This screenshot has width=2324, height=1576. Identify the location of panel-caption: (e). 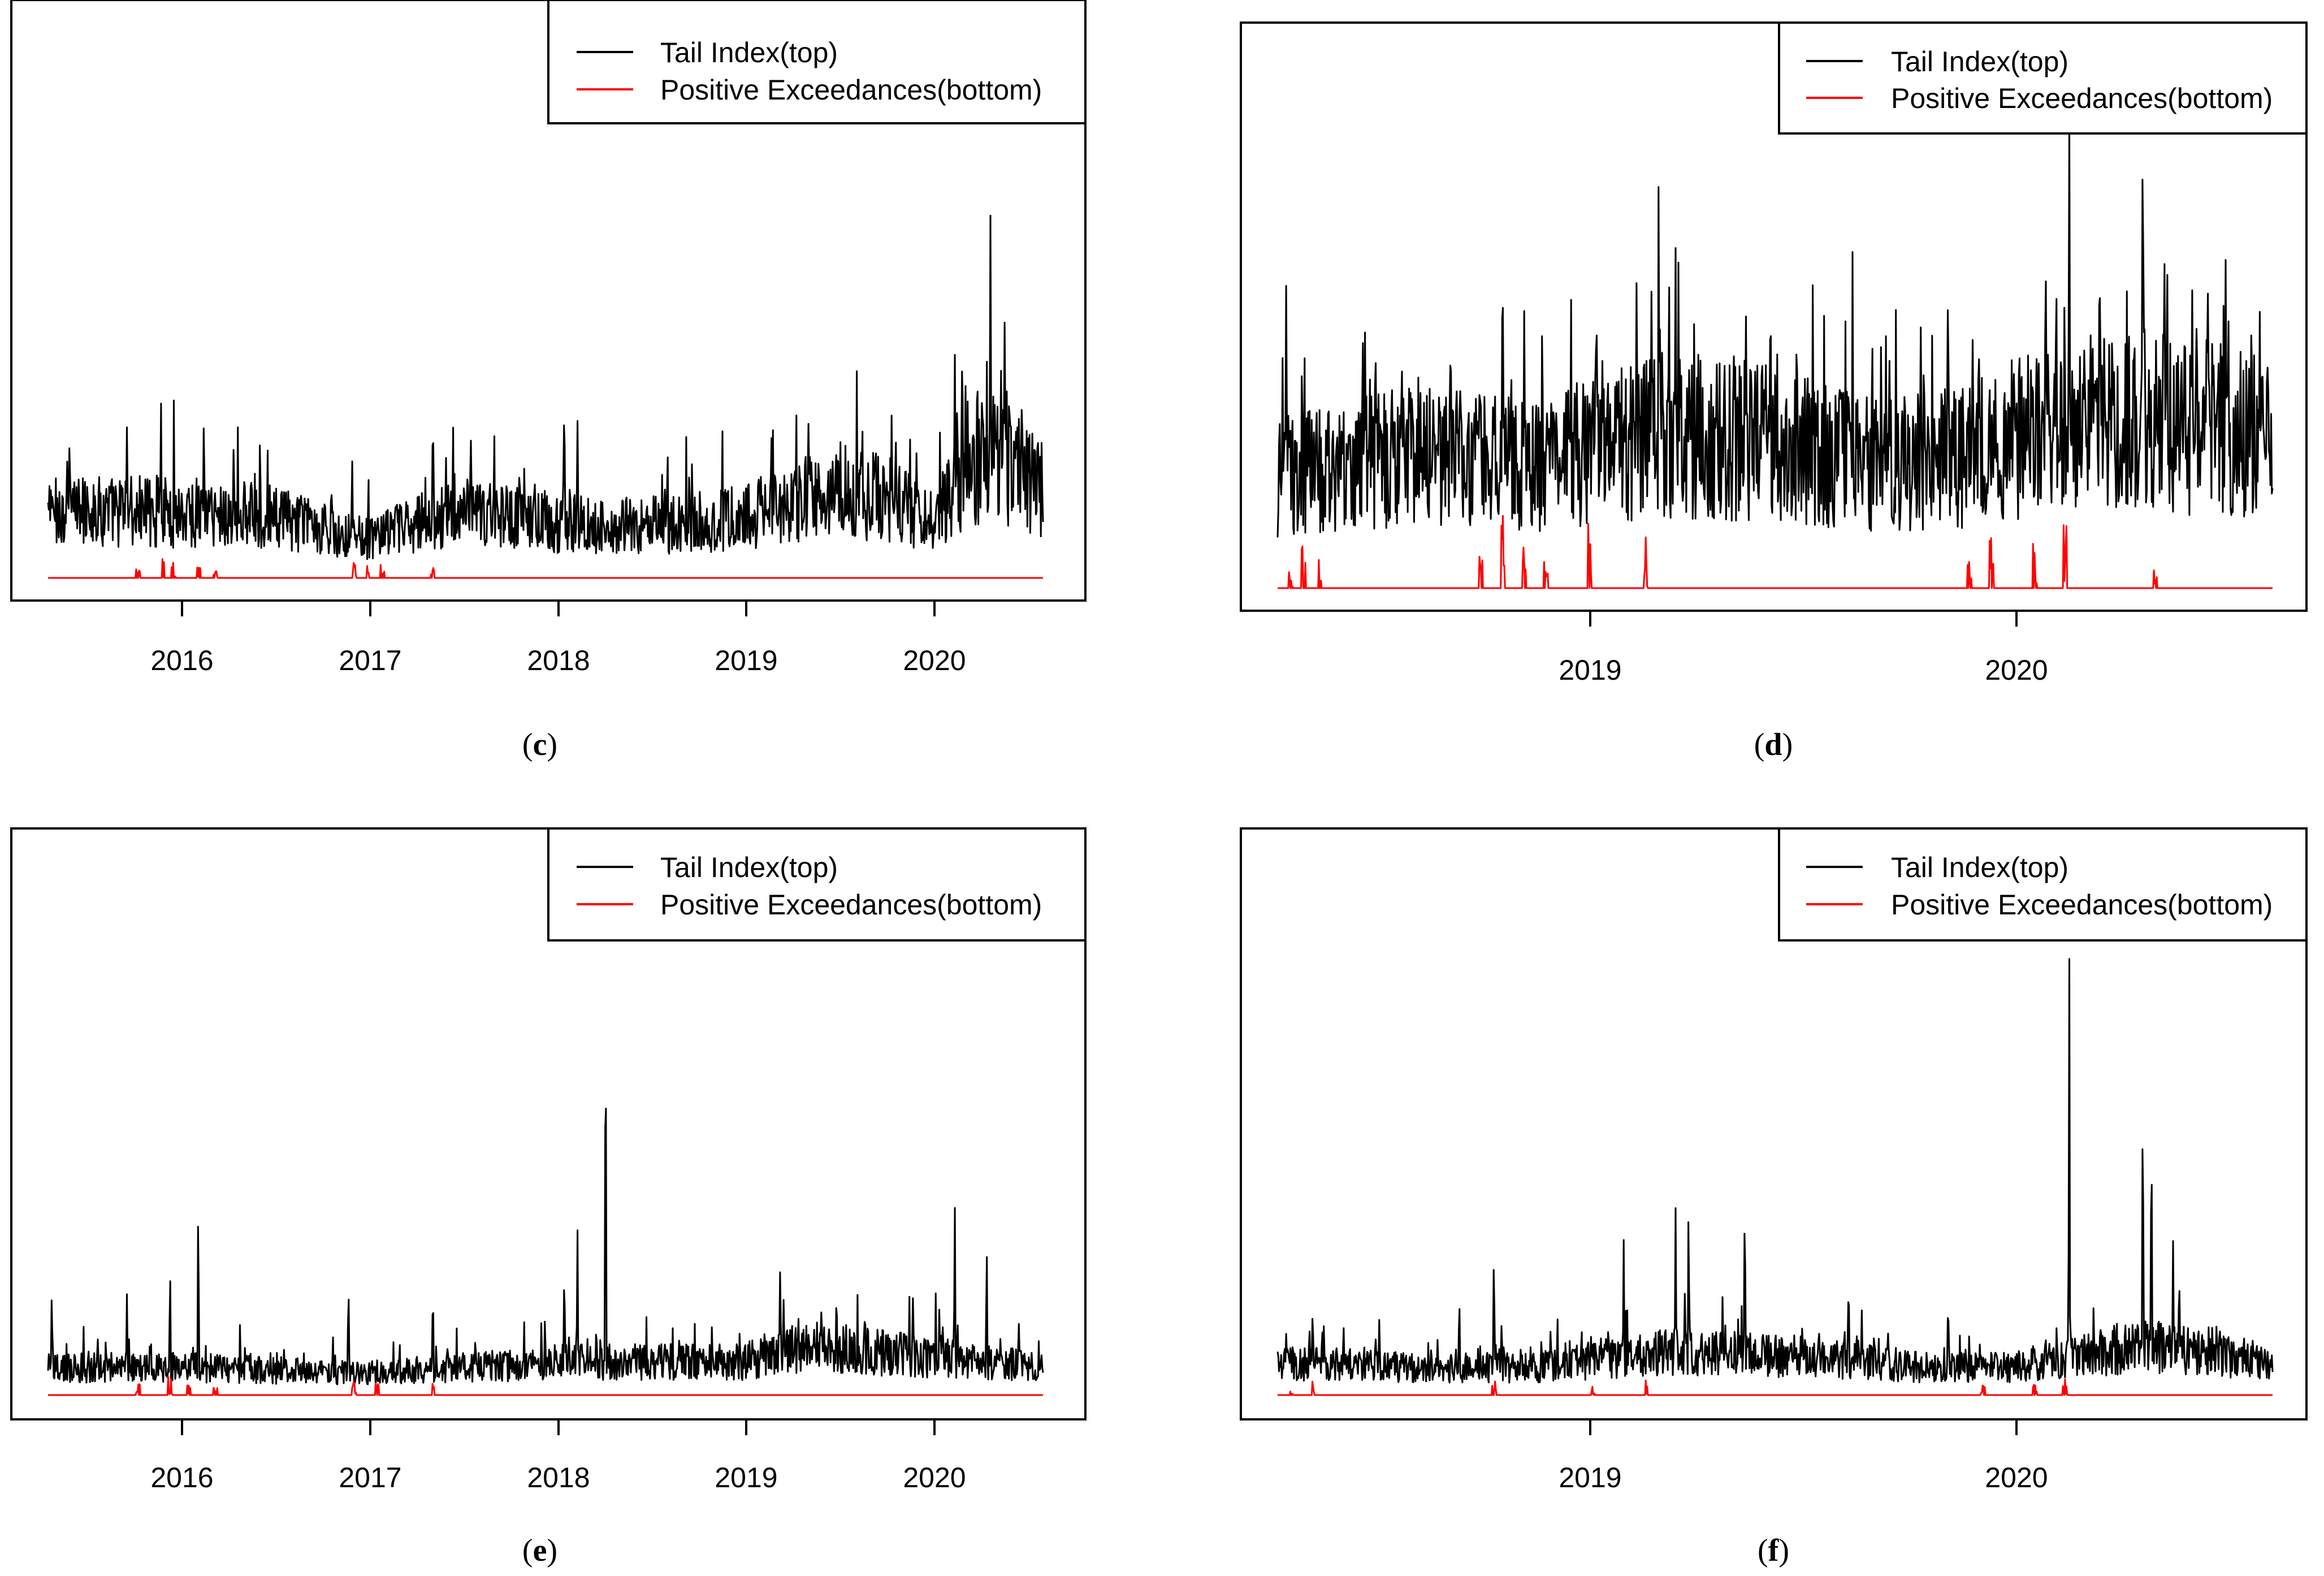
(539, 1550).